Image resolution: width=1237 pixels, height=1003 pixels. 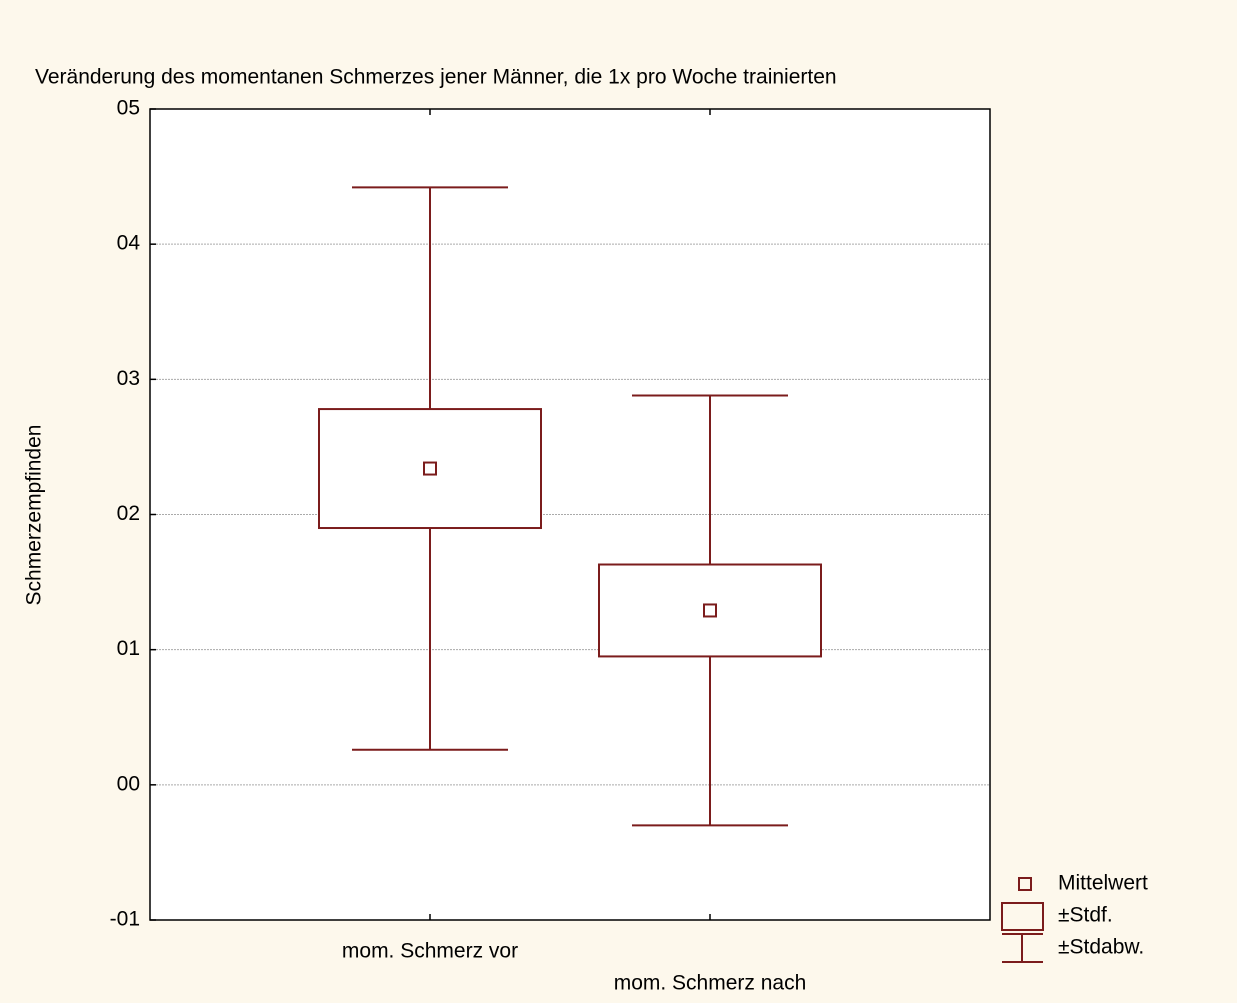 What do you see at coordinates (125, 919) in the screenshot?
I see `y-tick-label: -01` at bounding box center [125, 919].